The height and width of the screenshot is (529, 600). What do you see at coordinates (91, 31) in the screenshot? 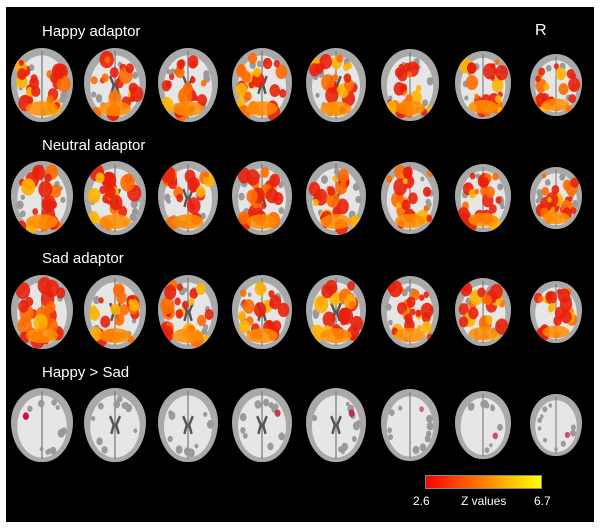
I see `row-label-happy-adaptor: Happy adaptor` at bounding box center [91, 31].